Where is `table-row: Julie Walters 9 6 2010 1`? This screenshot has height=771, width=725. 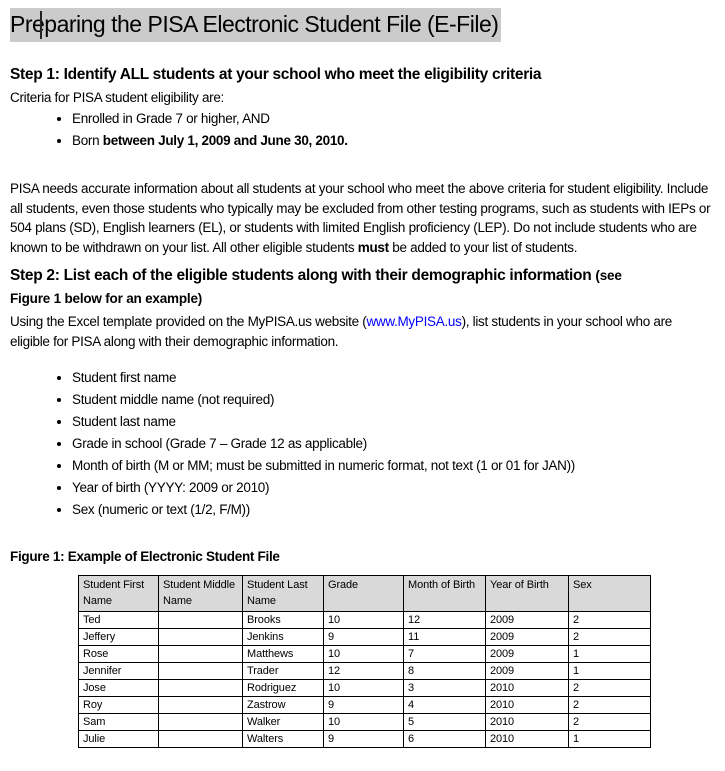 table-row: Julie Walters 9 6 2010 1 is located at coordinates (364, 739).